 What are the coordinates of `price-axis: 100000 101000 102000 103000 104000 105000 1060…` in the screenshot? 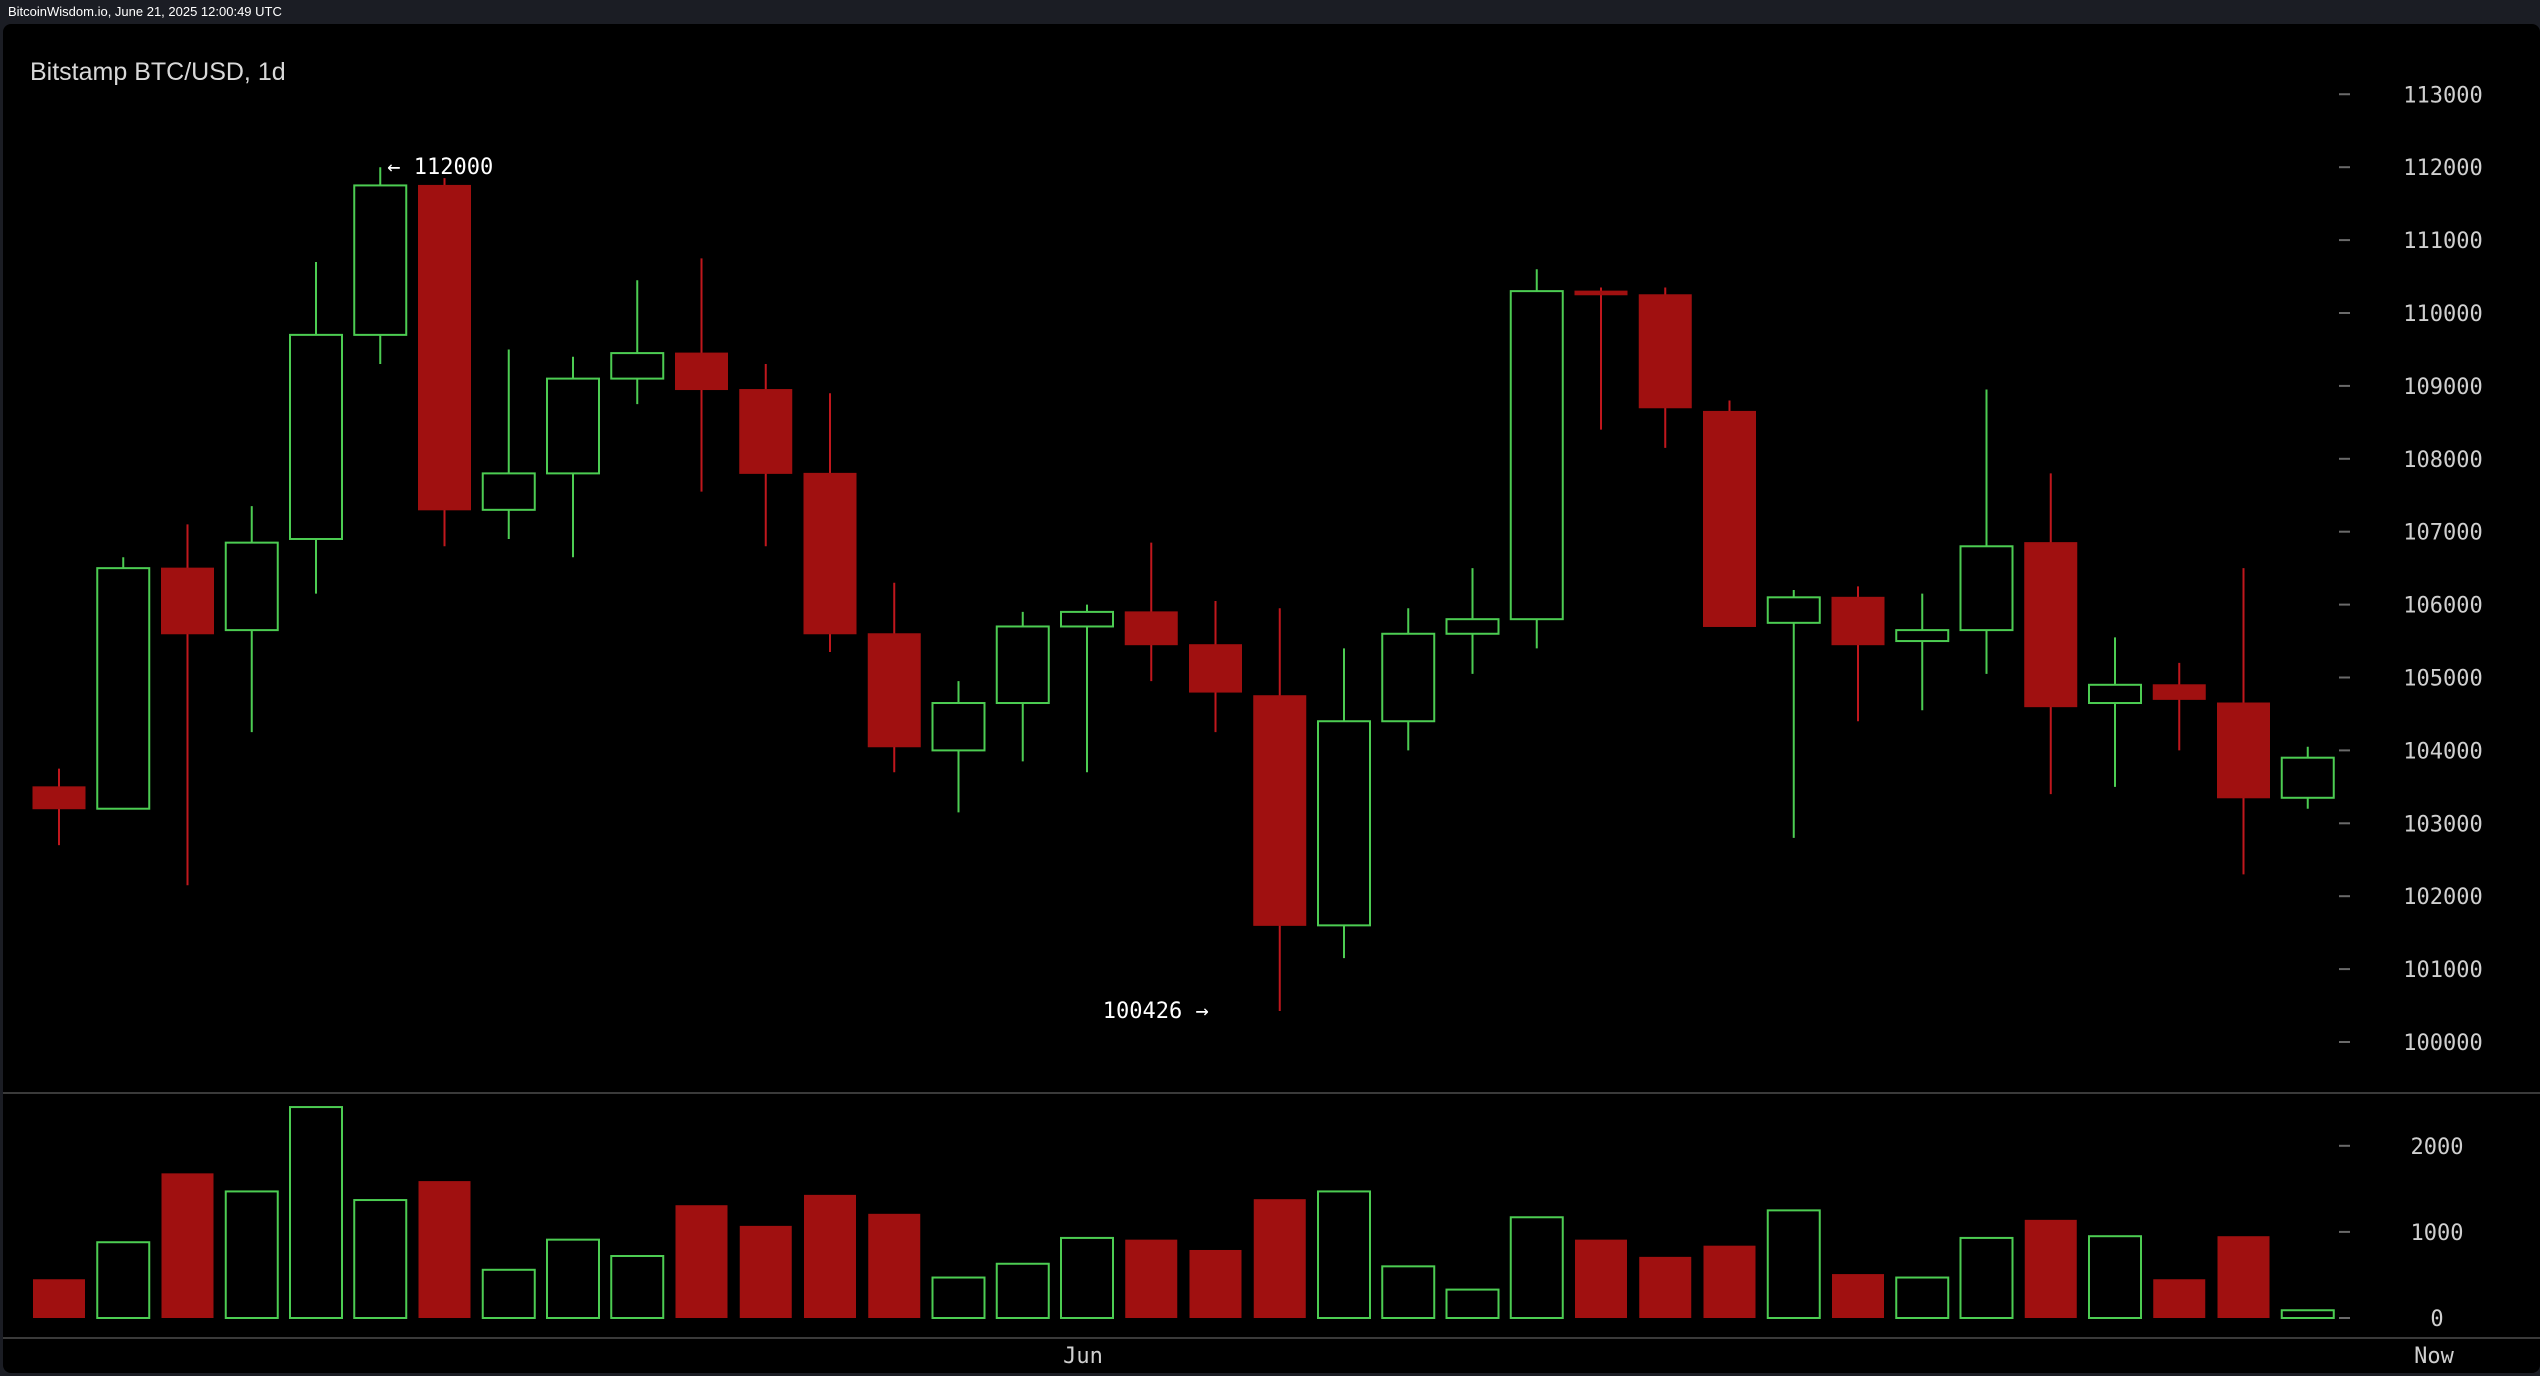 It's located at (2411, 569).